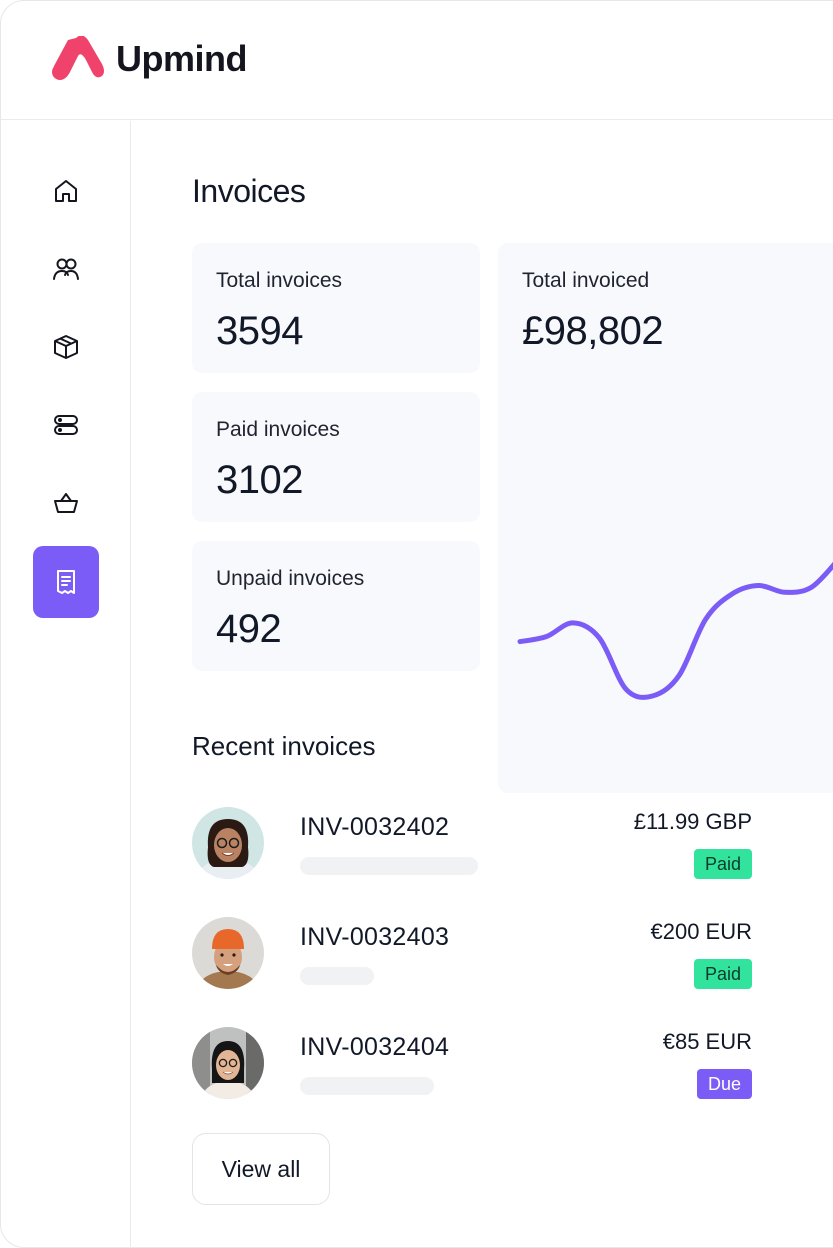  I want to click on users-icon, so click(66, 269).